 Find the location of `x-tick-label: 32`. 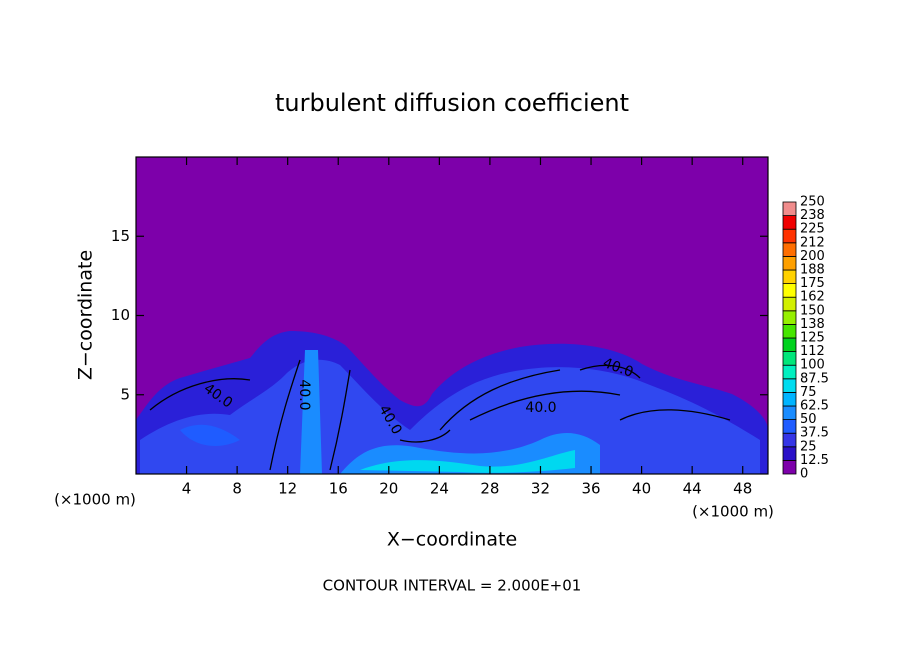

x-tick-label: 32 is located at coordinates (540, 489).